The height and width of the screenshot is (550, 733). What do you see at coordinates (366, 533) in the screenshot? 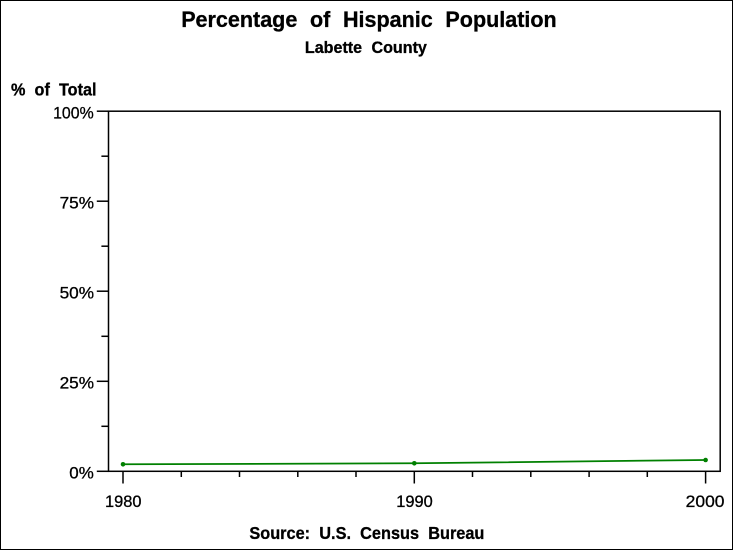
I see `svg-text: Source: U.S. Census Bureau` at bounding box center [366, 533].